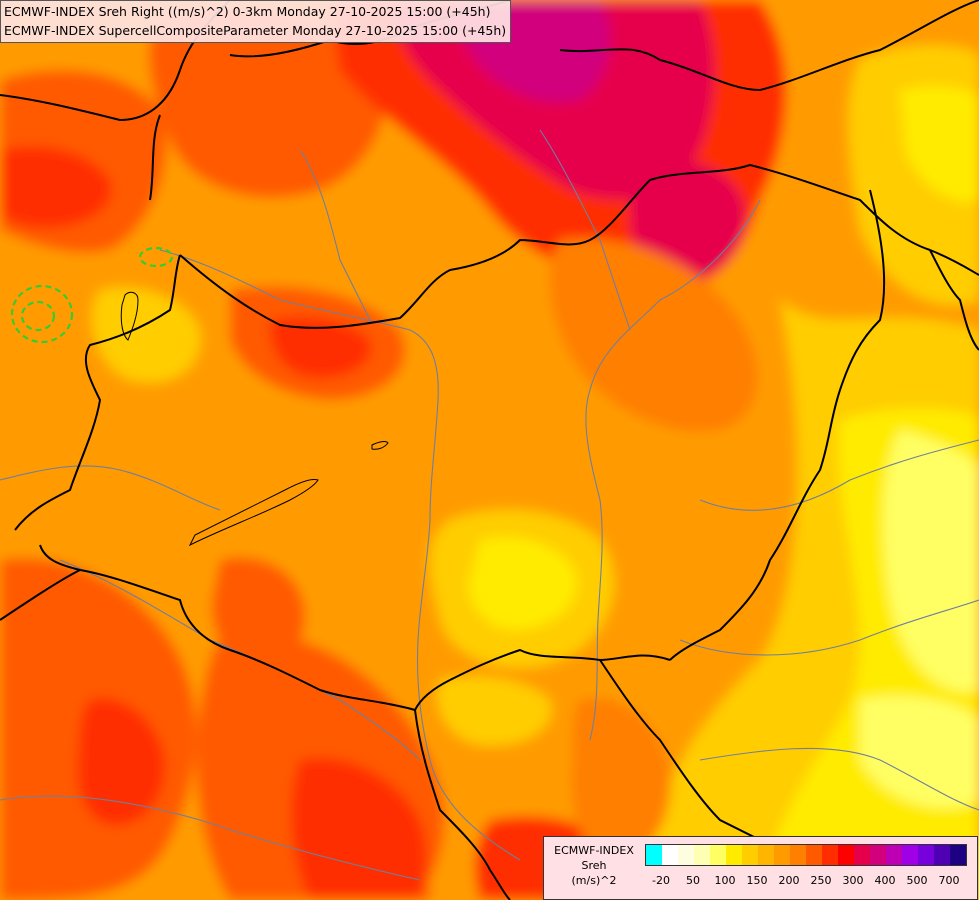 This screenshot has width=979, height=900. Describe the element at coordinates (661, 880) in the screenshot. I see `legend-tick-label: -20` at that location.